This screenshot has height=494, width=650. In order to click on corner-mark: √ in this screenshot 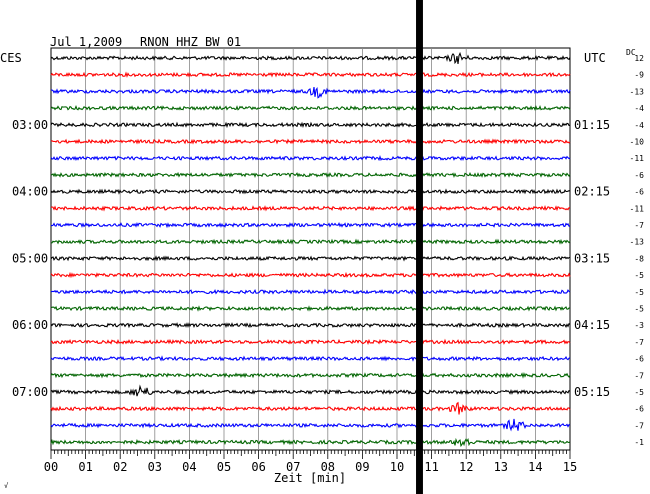, I will do `click(6, 486)`.